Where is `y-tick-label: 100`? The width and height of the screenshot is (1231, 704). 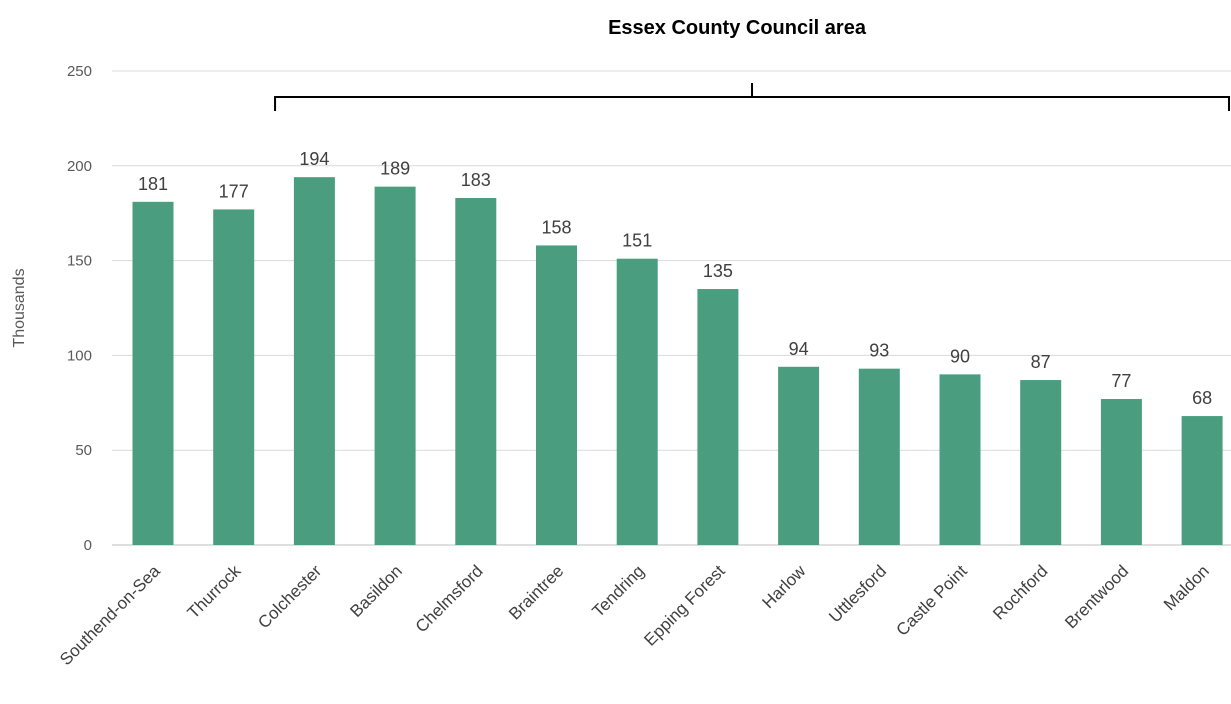
y-tick-label: 100 is located at coordinates (79, 355).